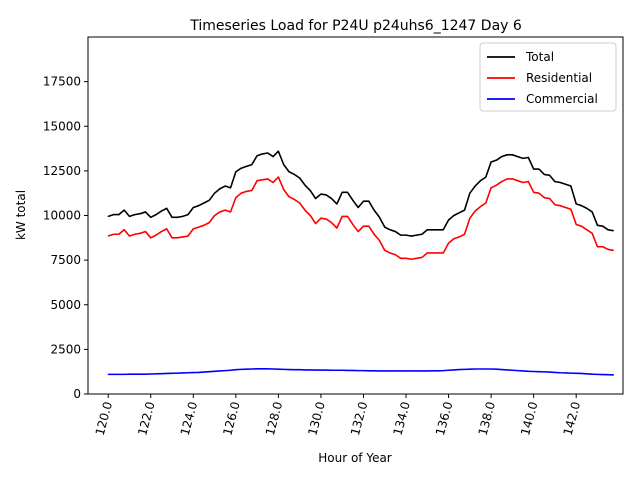 Image resolution: width=640 pixels, height=480 pixels. I want to click on series-points-residential, so click(361, 218).